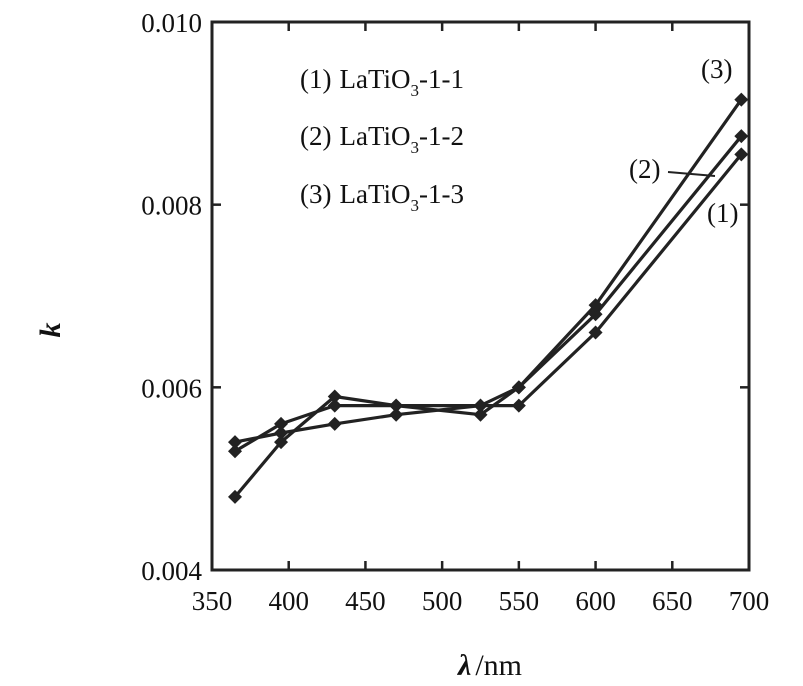 The width and height of the screenshot is (803, 686). I want to click on annotation-series-3: (3), so click(716, 69).